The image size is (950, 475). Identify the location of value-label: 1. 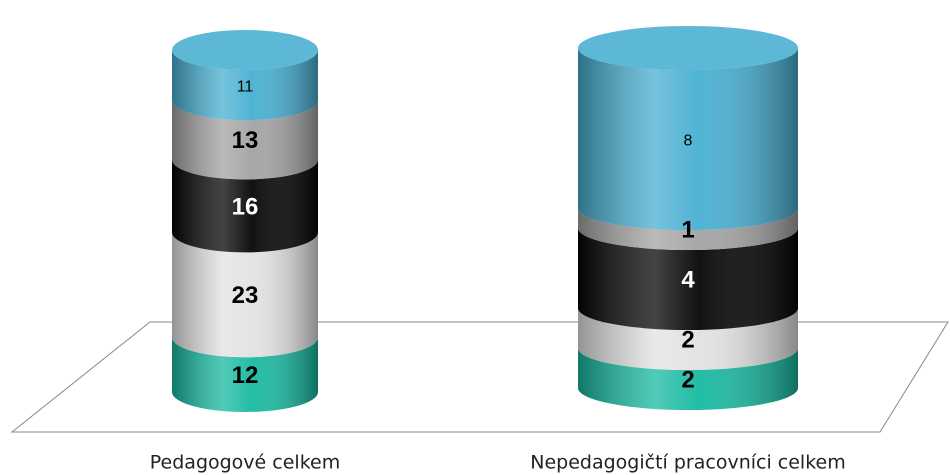
(687, 230).